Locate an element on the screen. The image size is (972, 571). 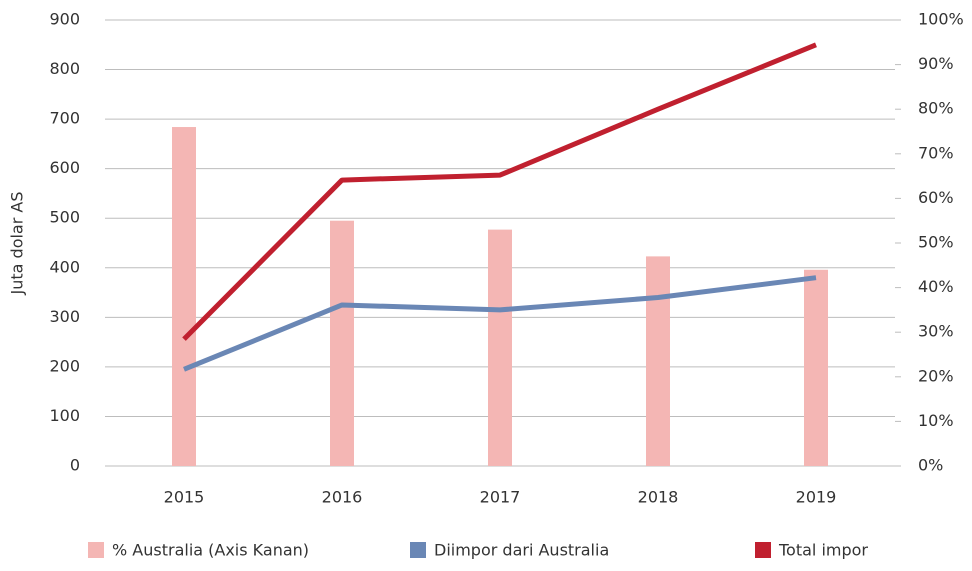
y2-tick-label: 10% is located at coordinates (936, 420).